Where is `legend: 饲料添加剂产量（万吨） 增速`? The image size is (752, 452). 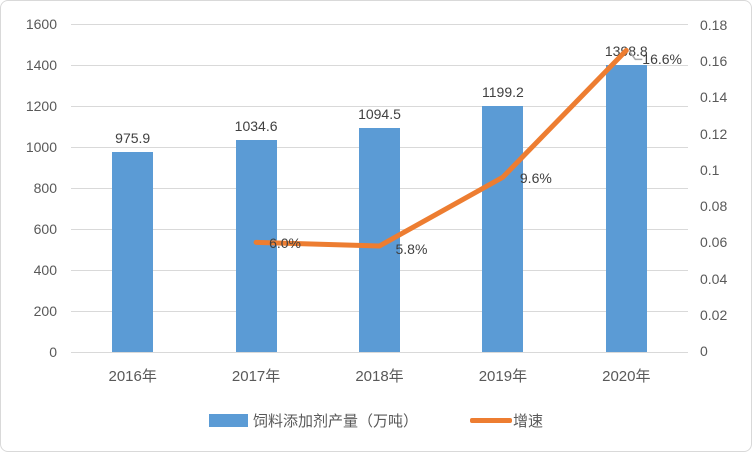 legend: 饲料添加剂产量（万吨） 增速 is located at coordinates (376, 420).